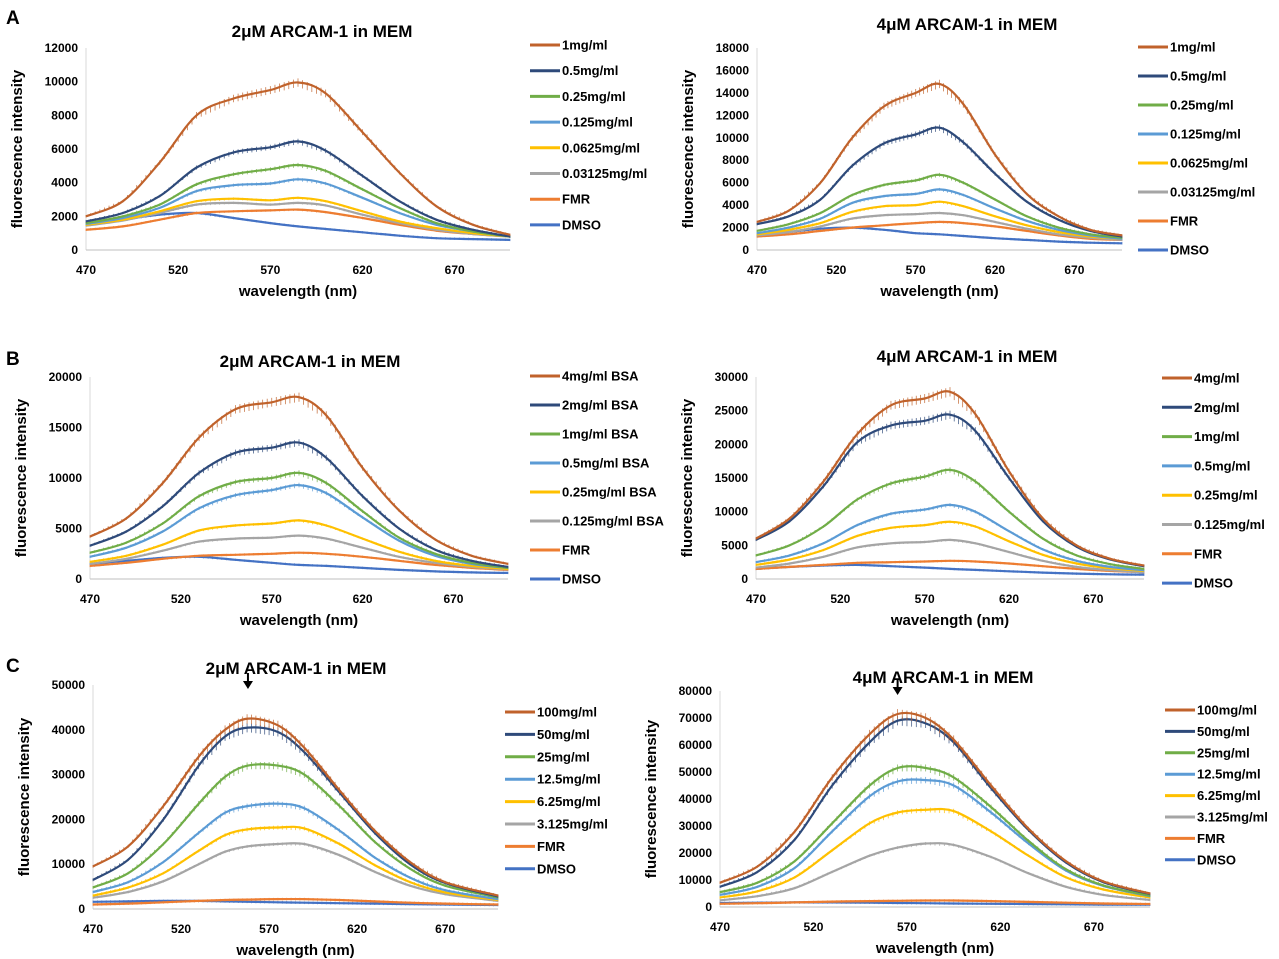 This screenshot has height=959, width=1279. I want to click on series-1mg-ml, so click(950, 519).